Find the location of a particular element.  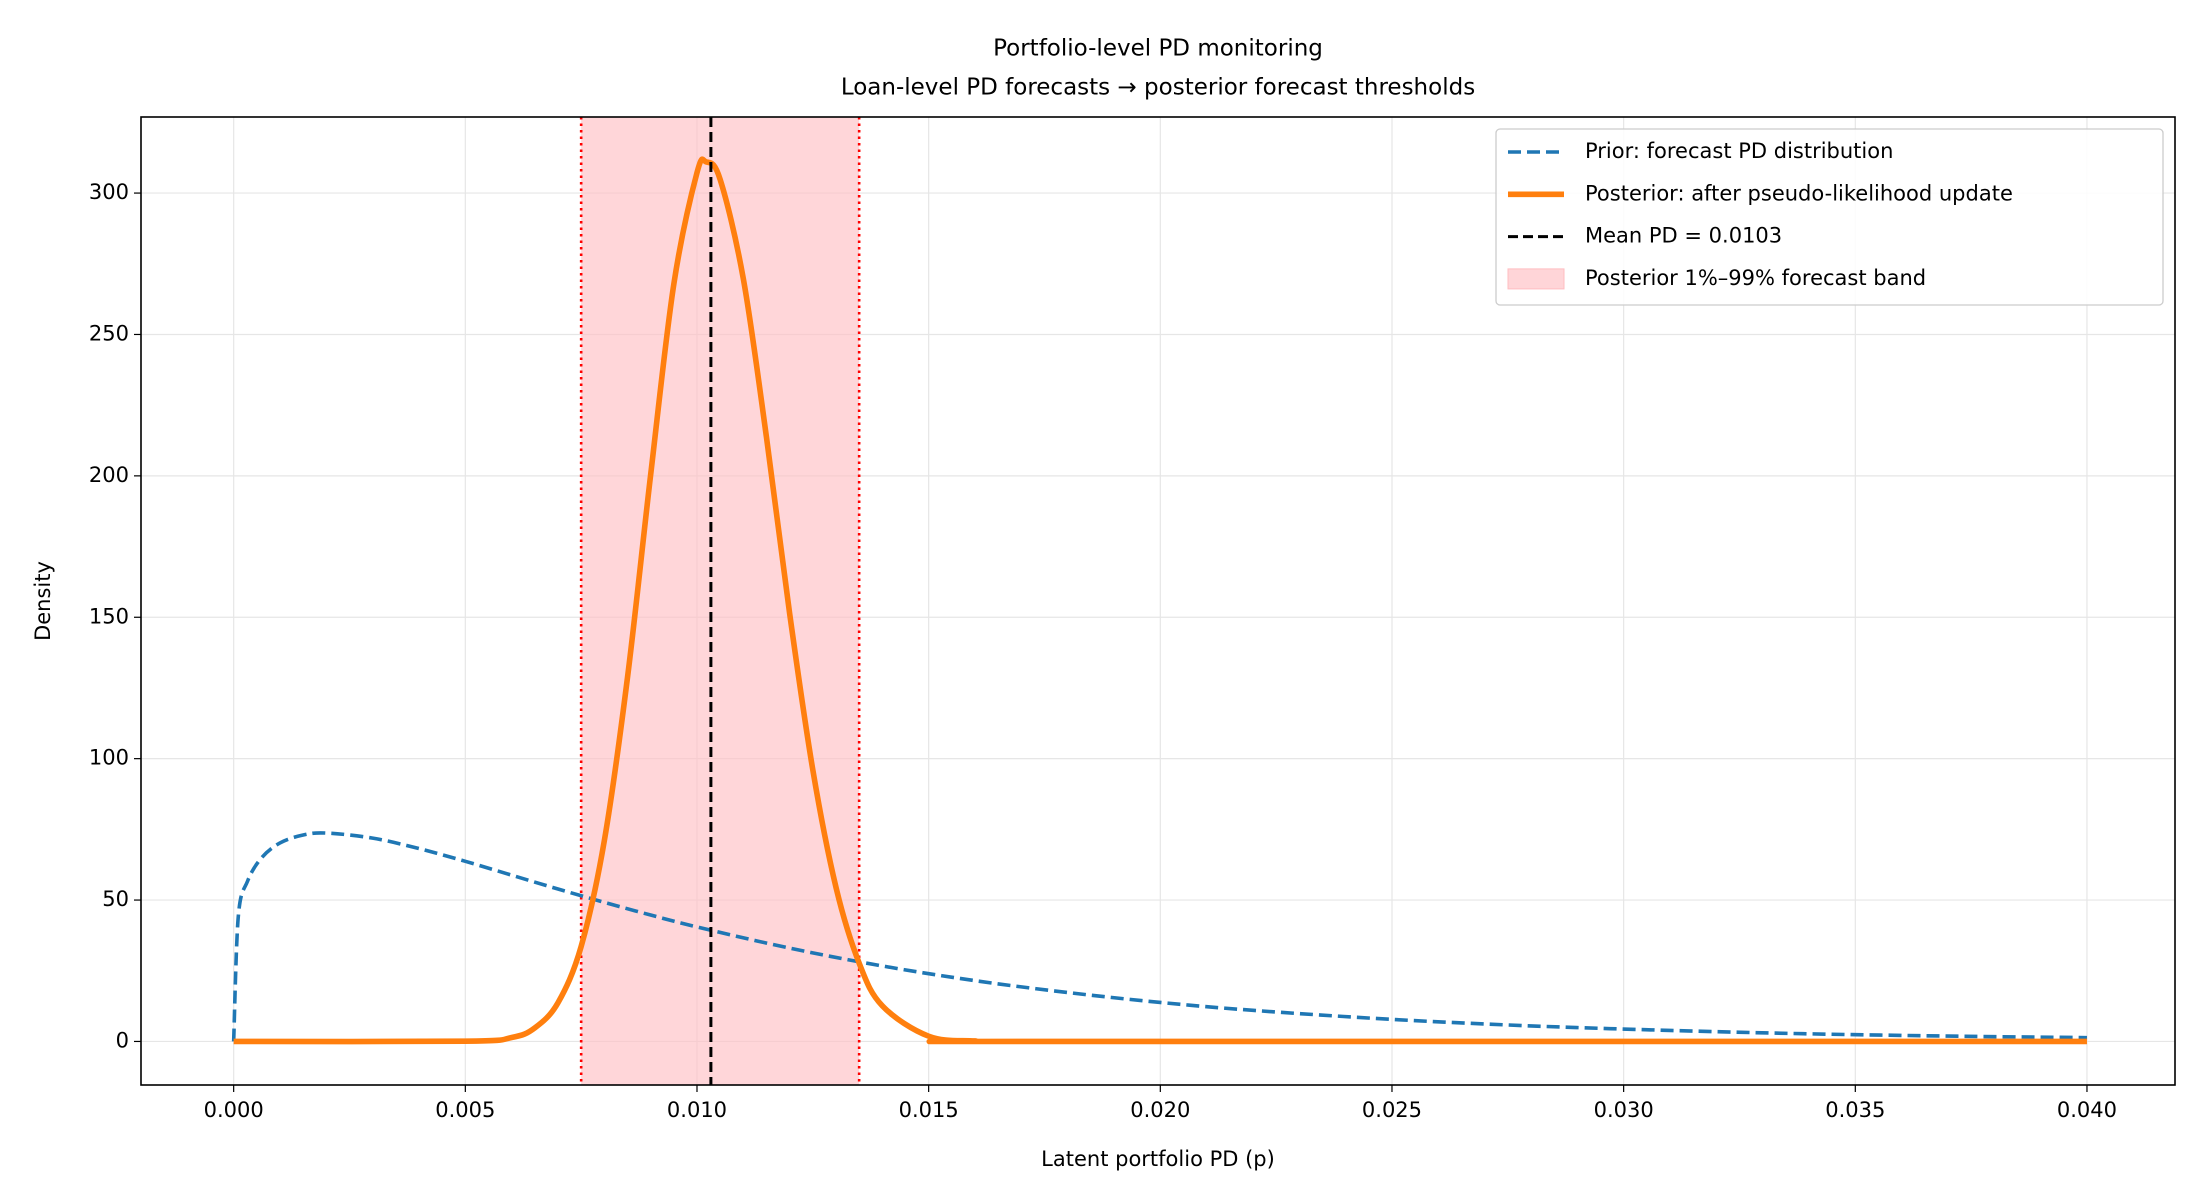

y-tick-label: 0 is located at coordinates (122, 1040).